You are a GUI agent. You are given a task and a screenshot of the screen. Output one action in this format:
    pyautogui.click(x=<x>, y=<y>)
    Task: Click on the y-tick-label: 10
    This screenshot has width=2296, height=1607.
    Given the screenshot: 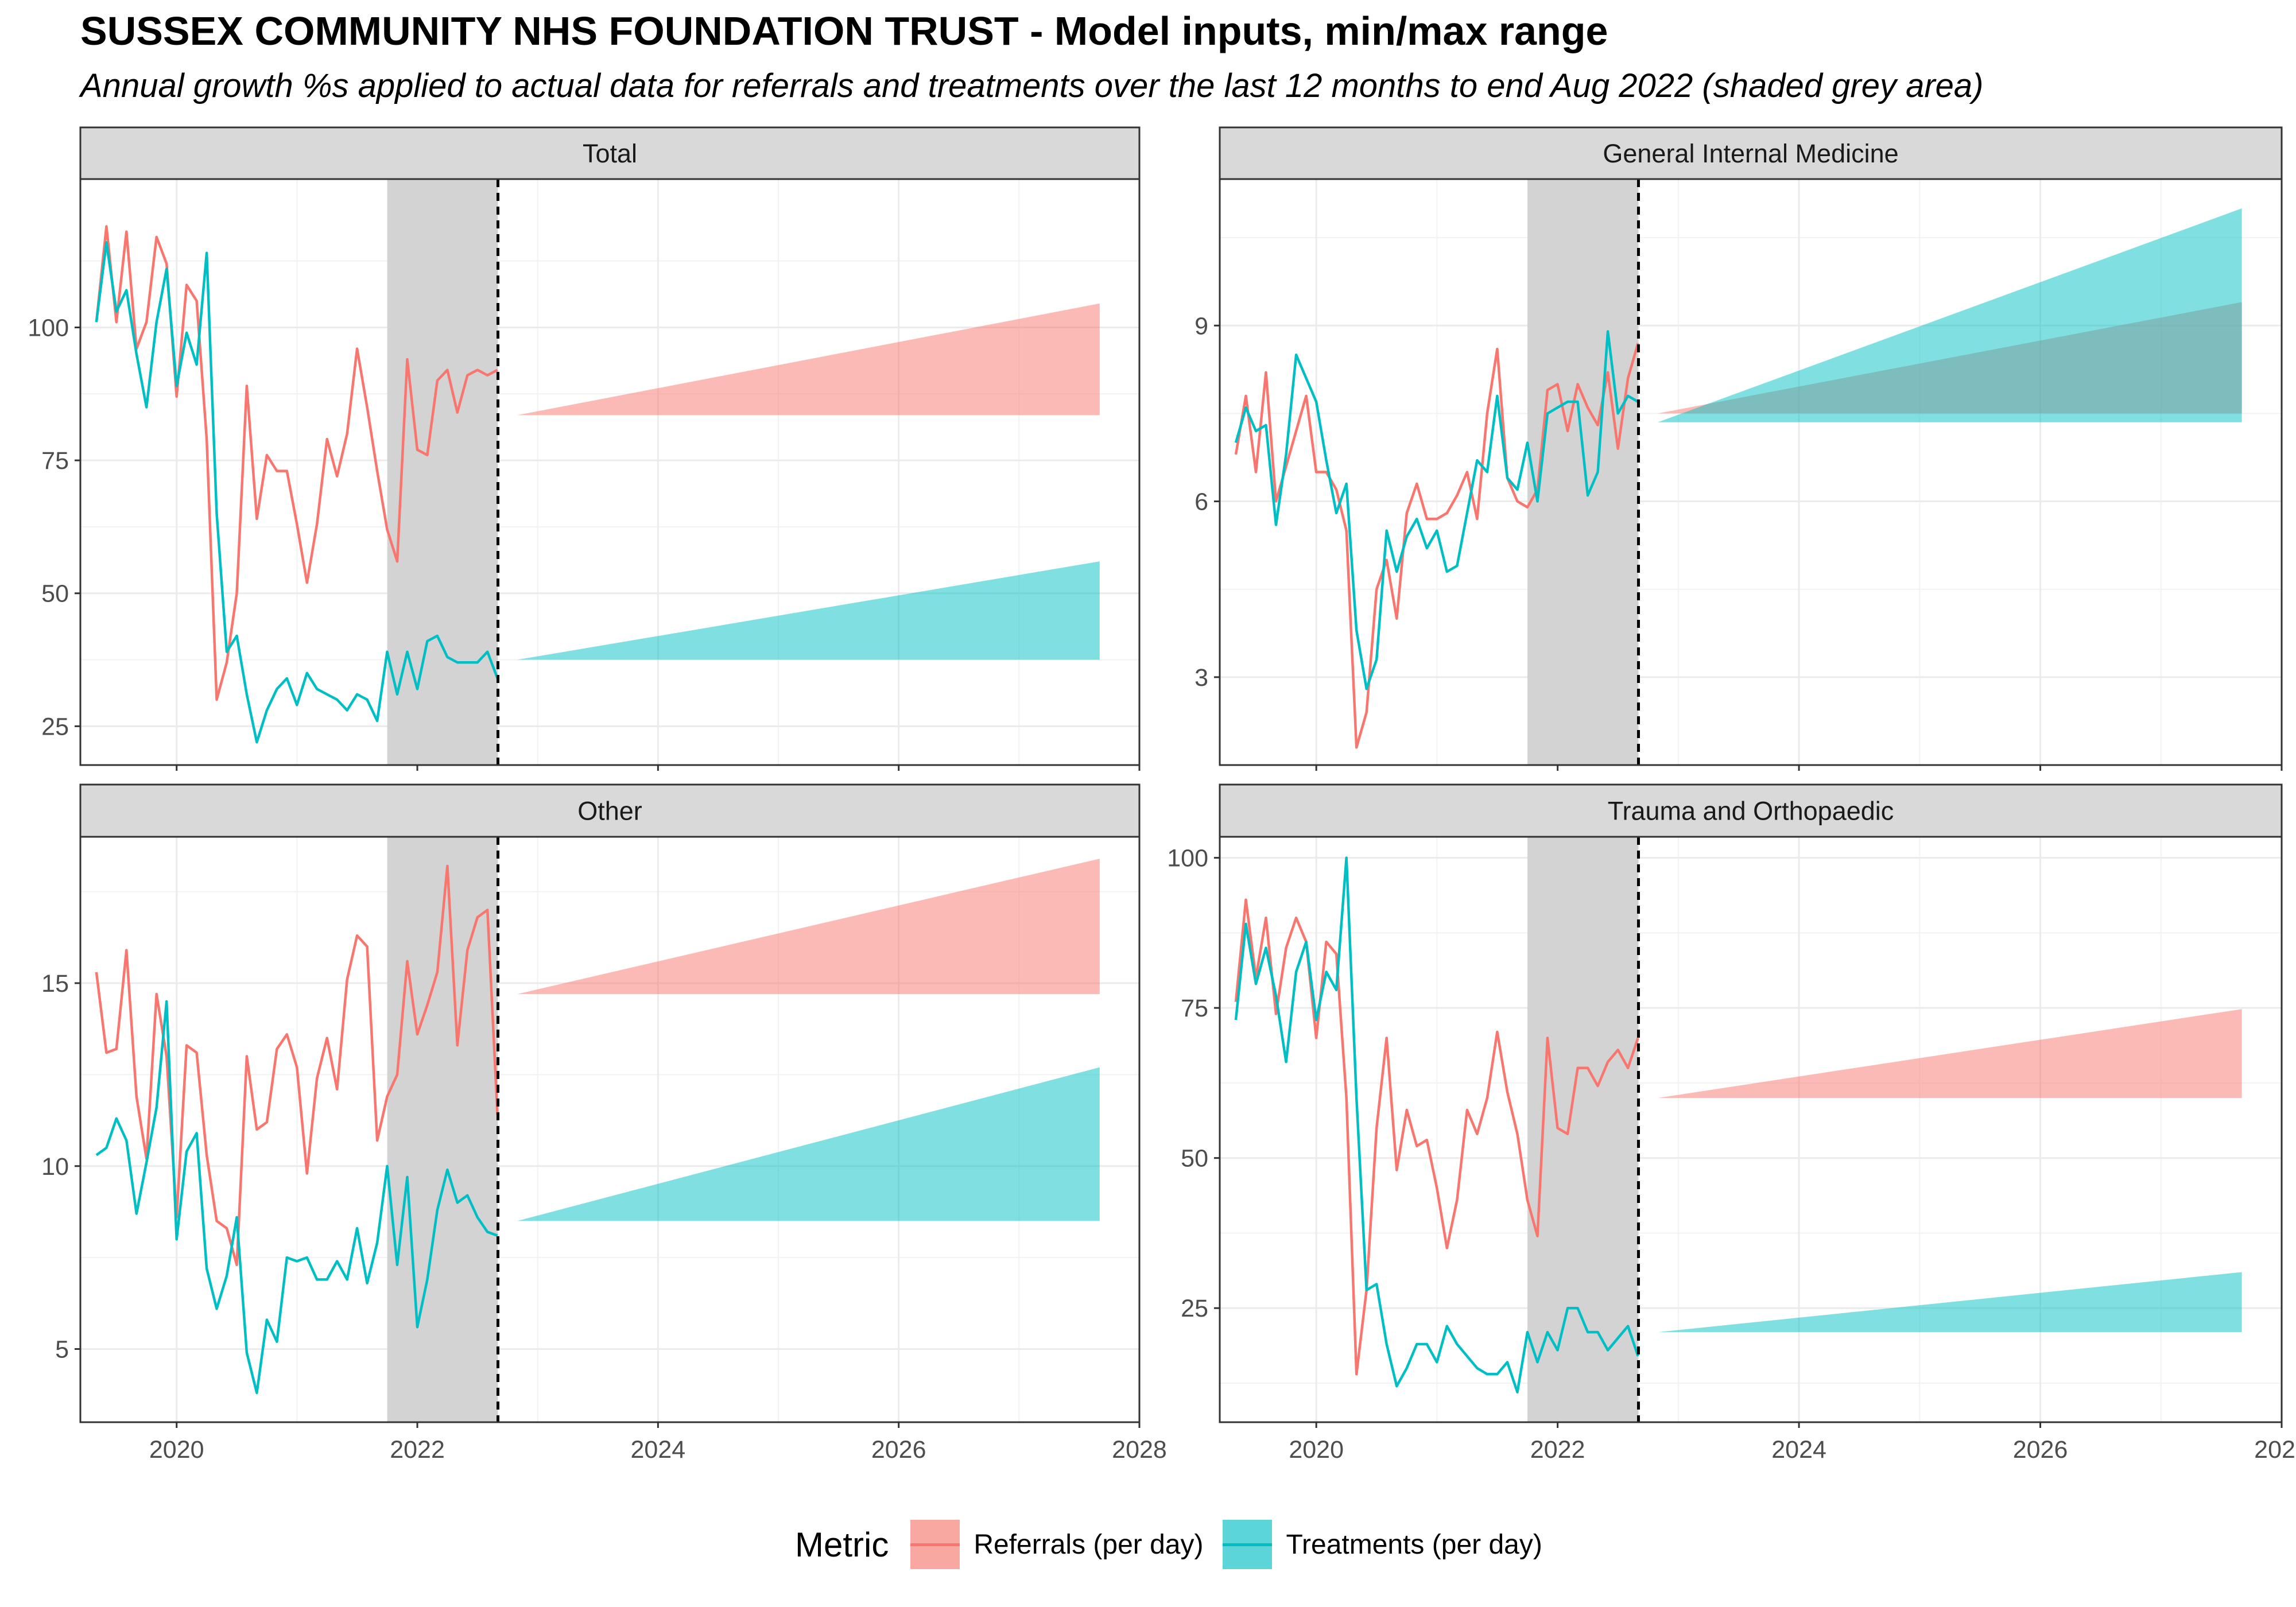 What is the action you would take?
    pyautogui.click(x=55, y=1167)
    